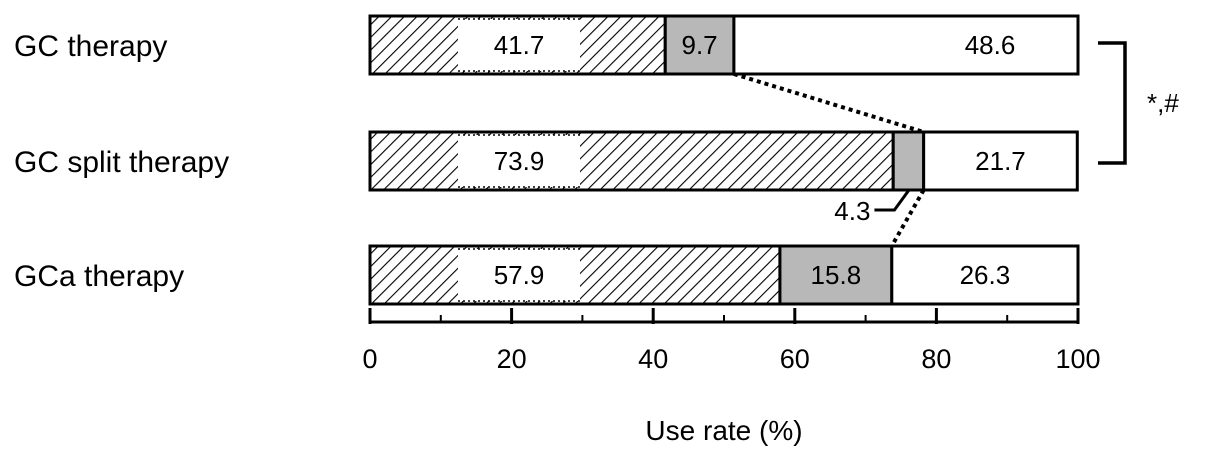  I want to click on x-tick-label-60: 60, so click(795, 359).